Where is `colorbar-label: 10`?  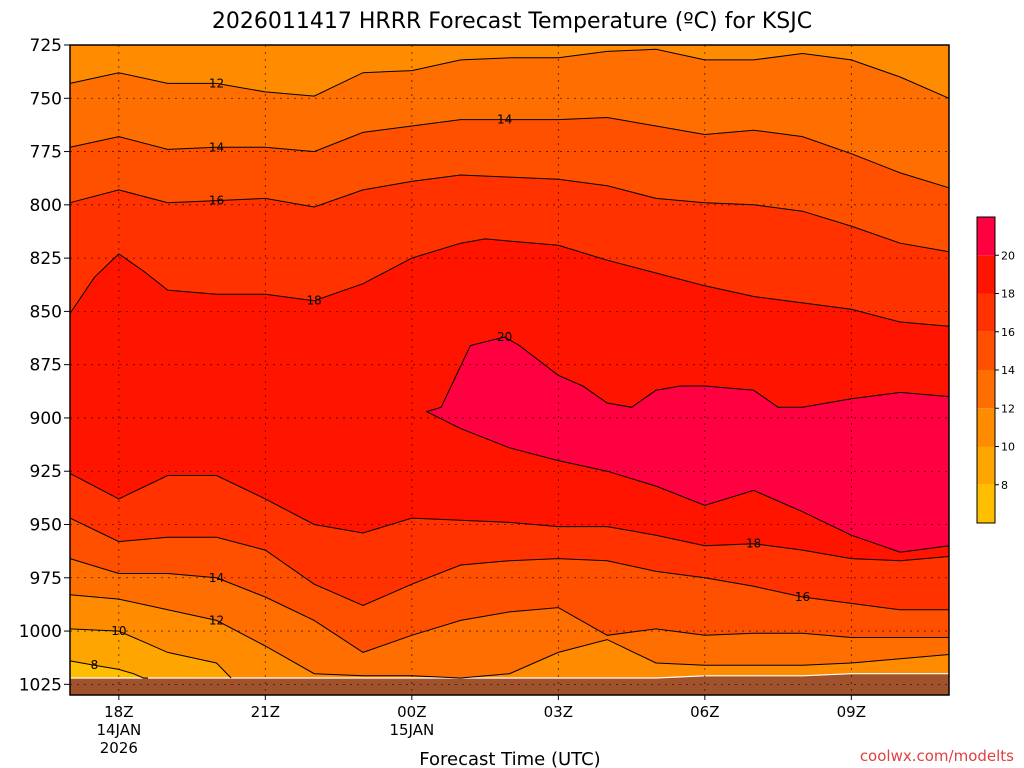 colorbar-label: 10 is located at coordinates (1008, 447).